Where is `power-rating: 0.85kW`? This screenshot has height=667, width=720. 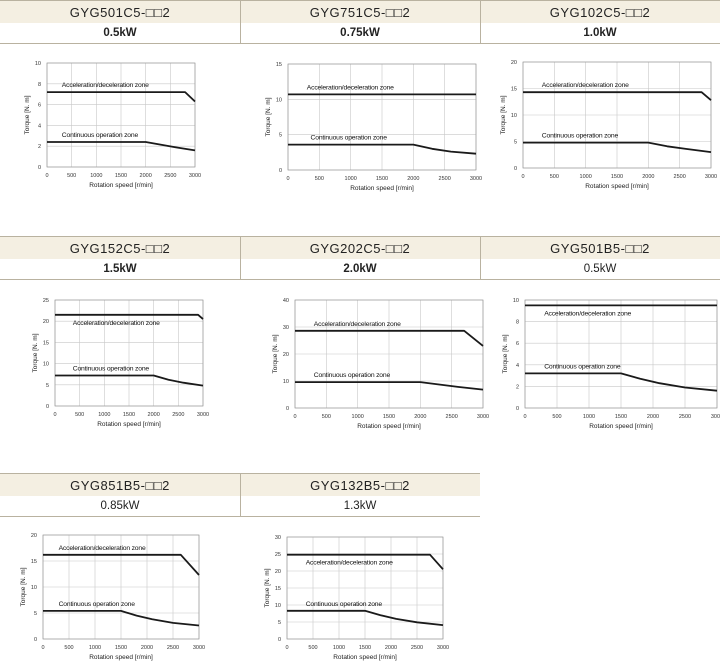
power-rating: 0.85kW is located at coordinates (120, 506).